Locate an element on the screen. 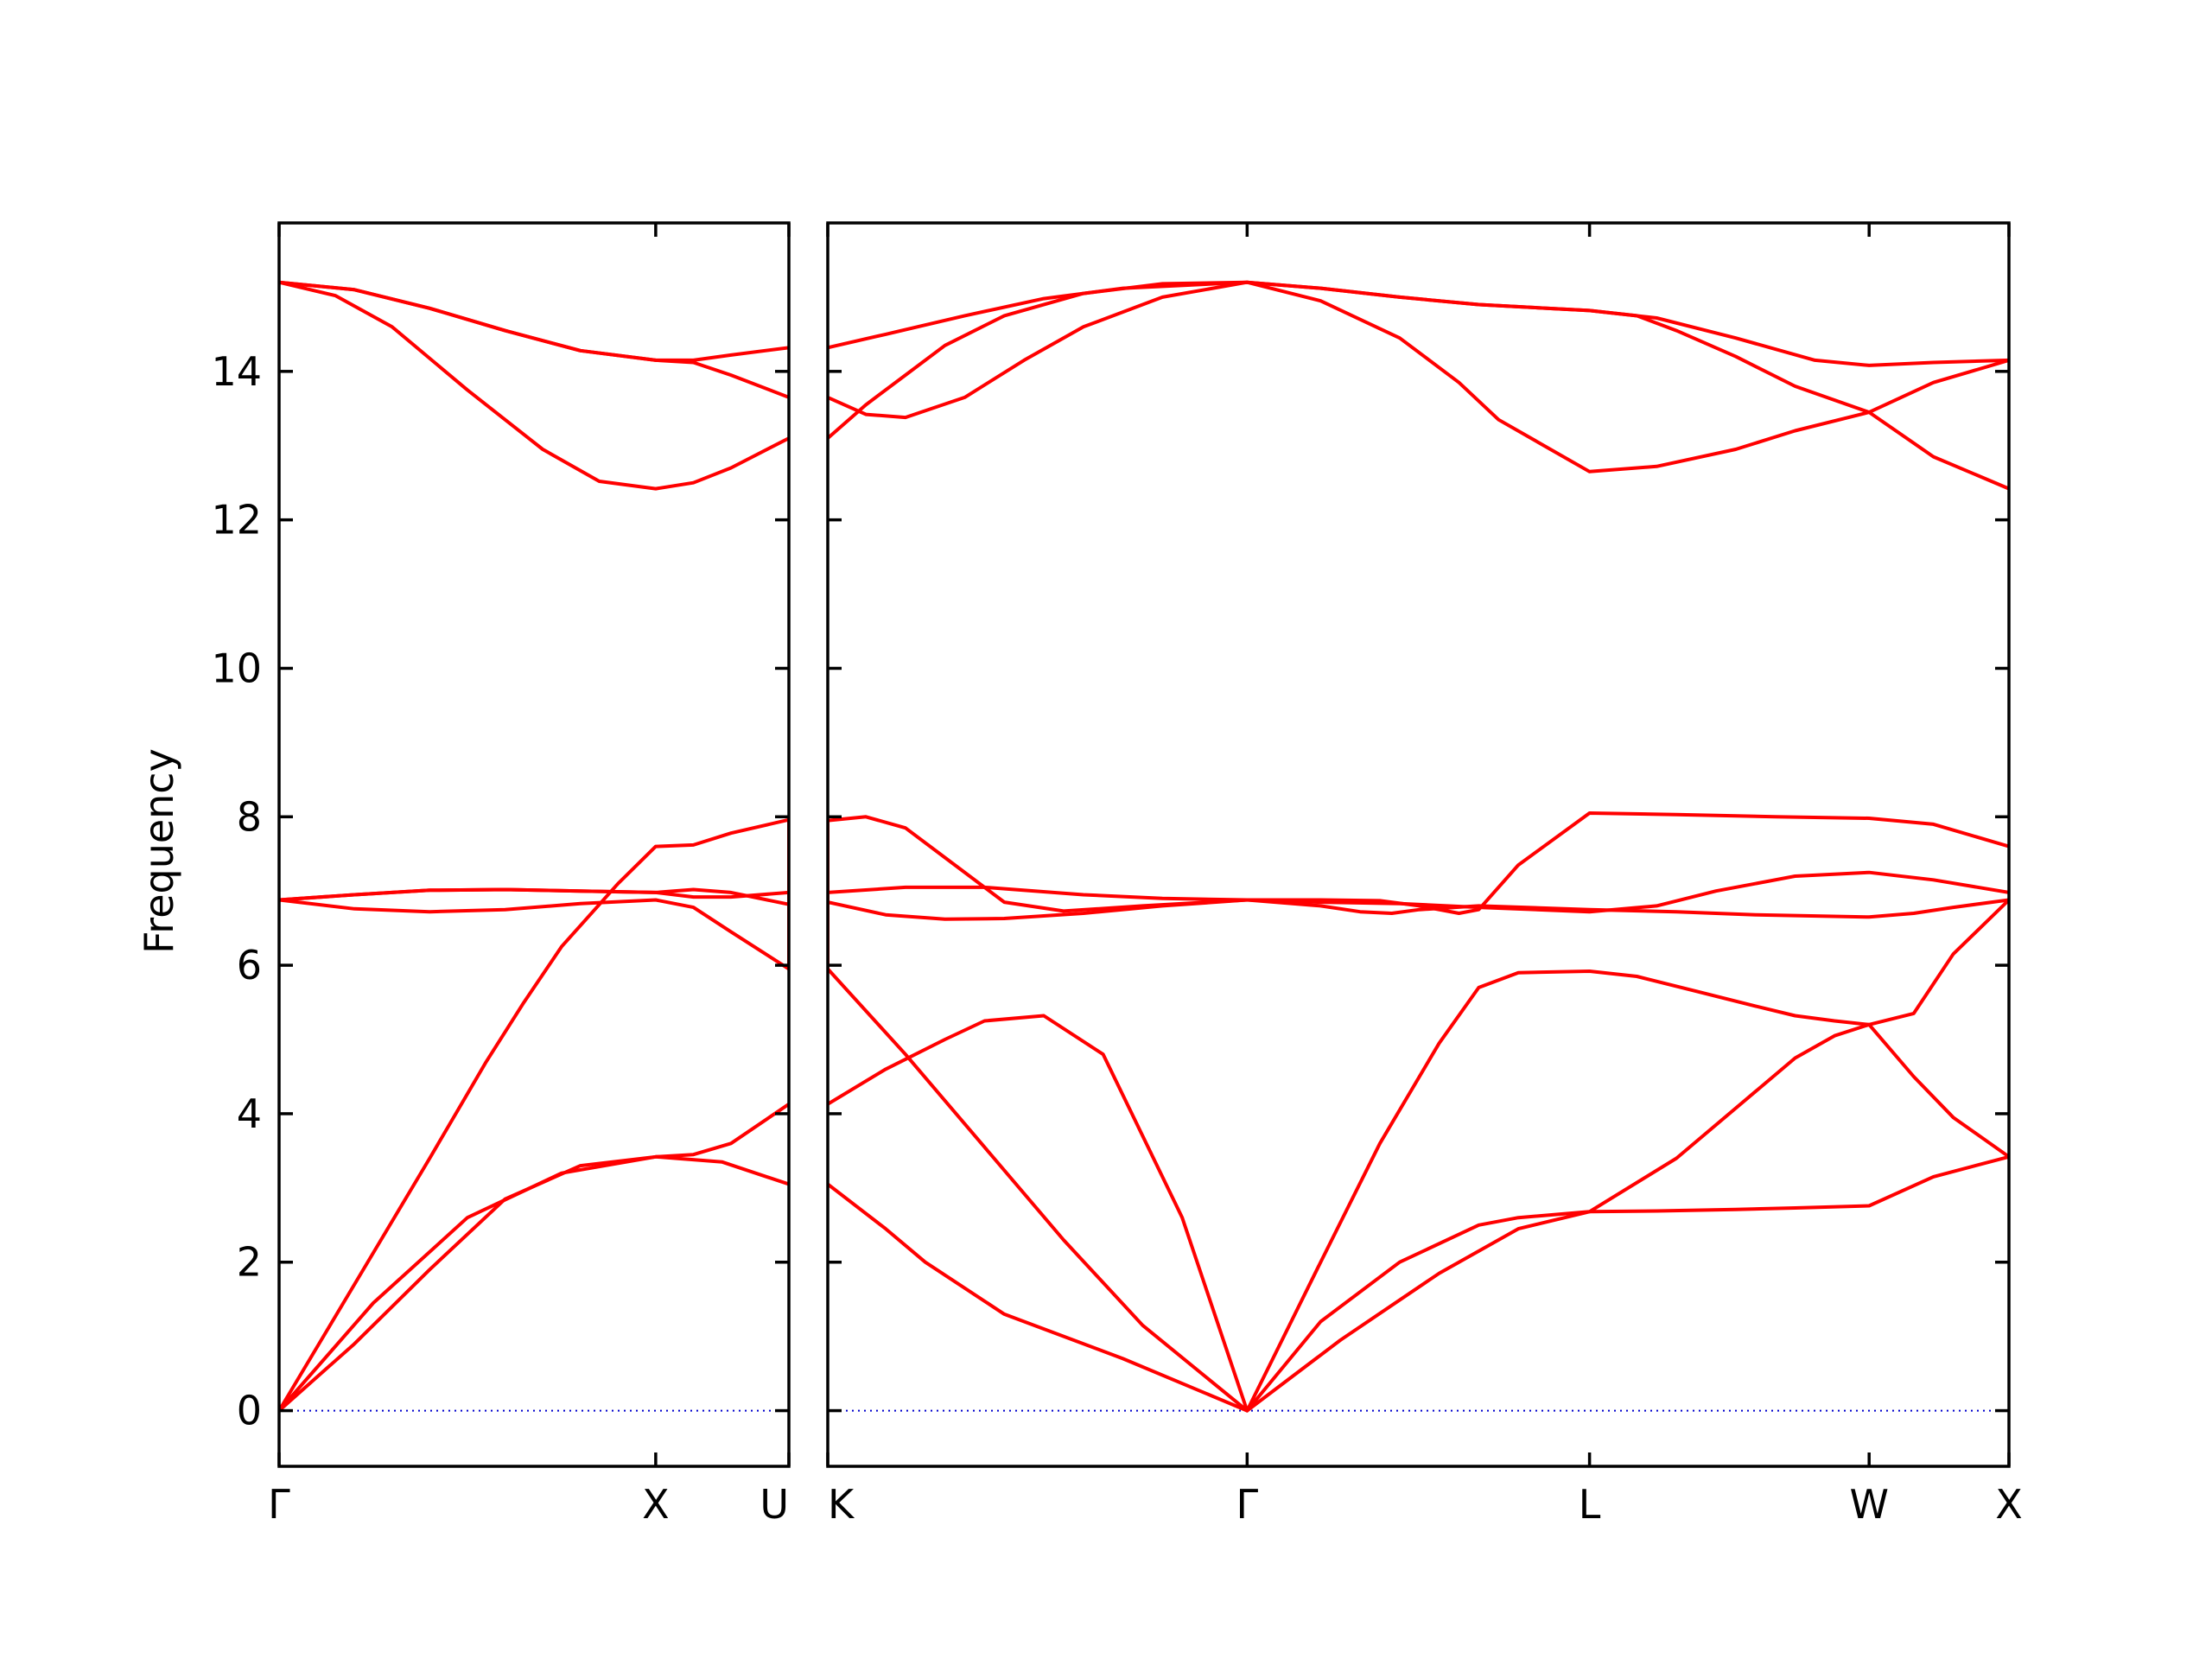  x-tick-label: L is located at coordinates (1590, 1504).